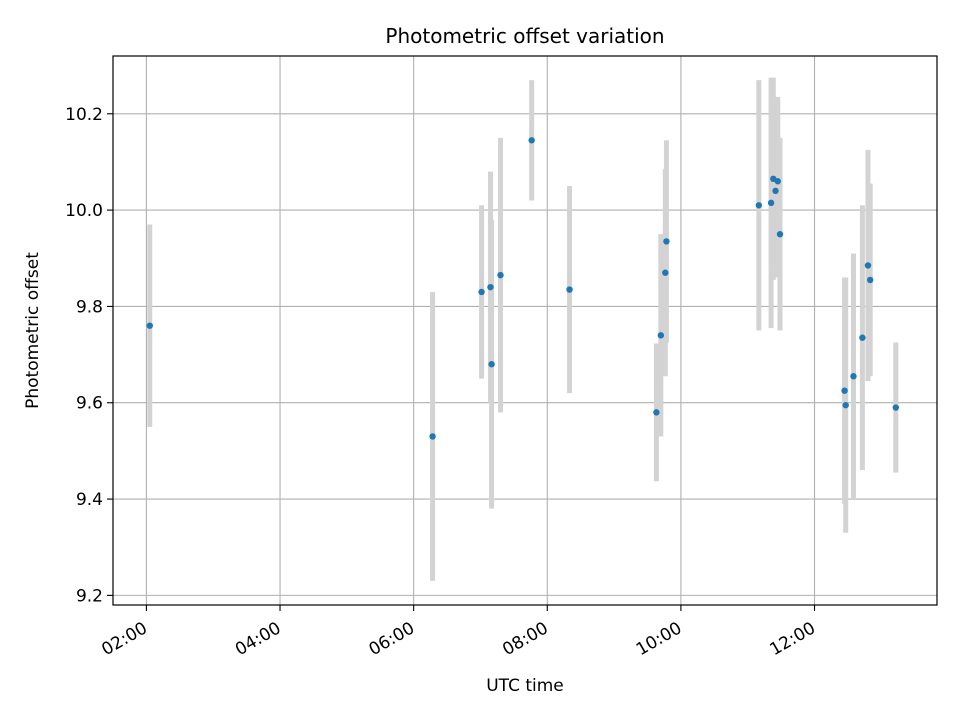  I want to click on y-tick-label: 9.8, so click(89, 307).